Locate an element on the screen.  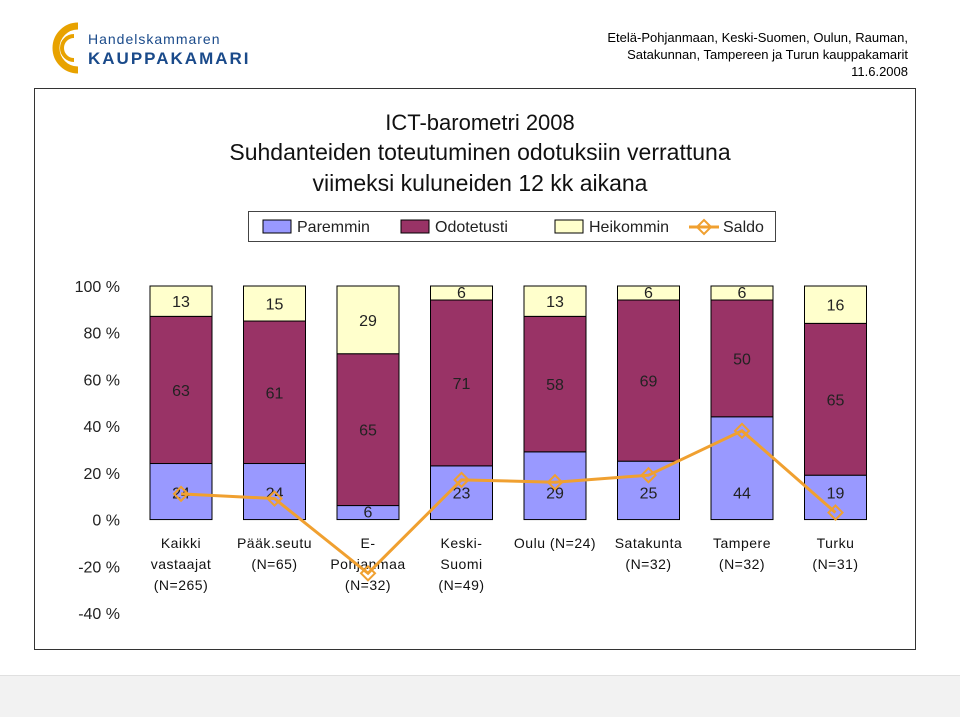
category-label: Pääk.seutu is located at coordinates (274, 543).